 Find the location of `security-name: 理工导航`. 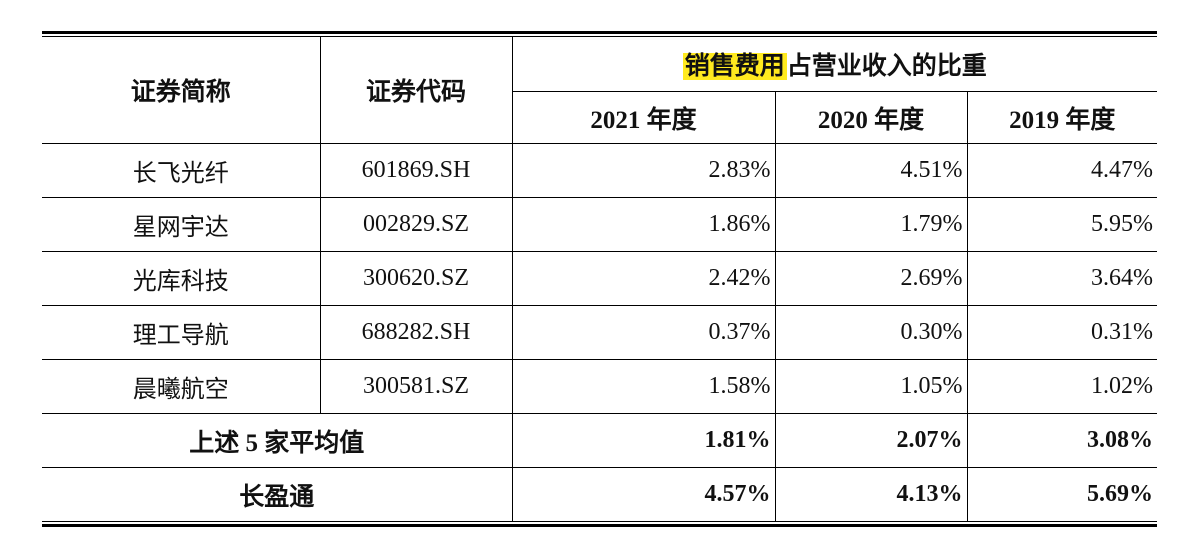

security-name: 理工导航 is located at coordinates (181, 332).